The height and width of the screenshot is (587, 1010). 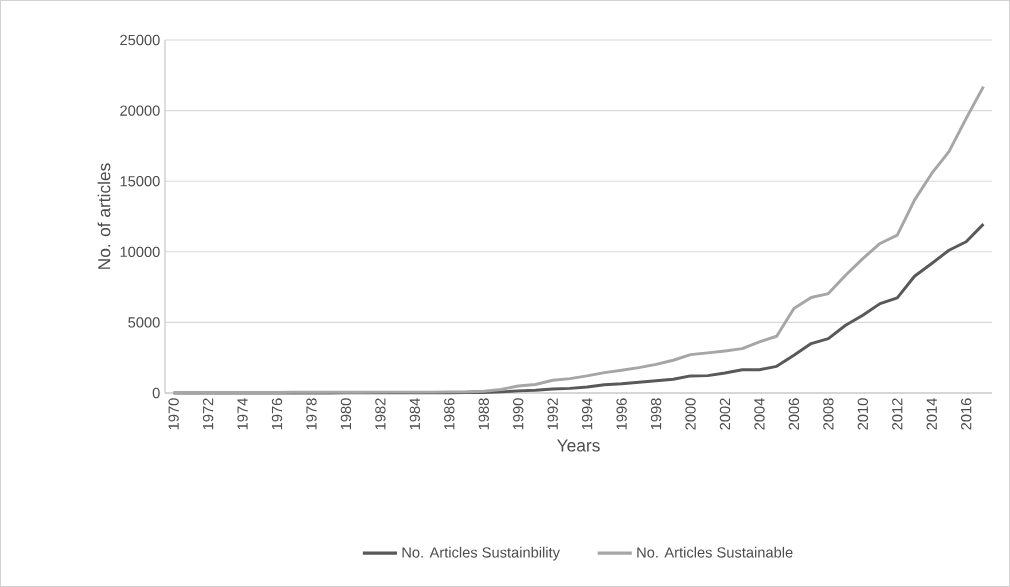 I want to click on y-tick-label: 25000, so click(x=140, y=40).